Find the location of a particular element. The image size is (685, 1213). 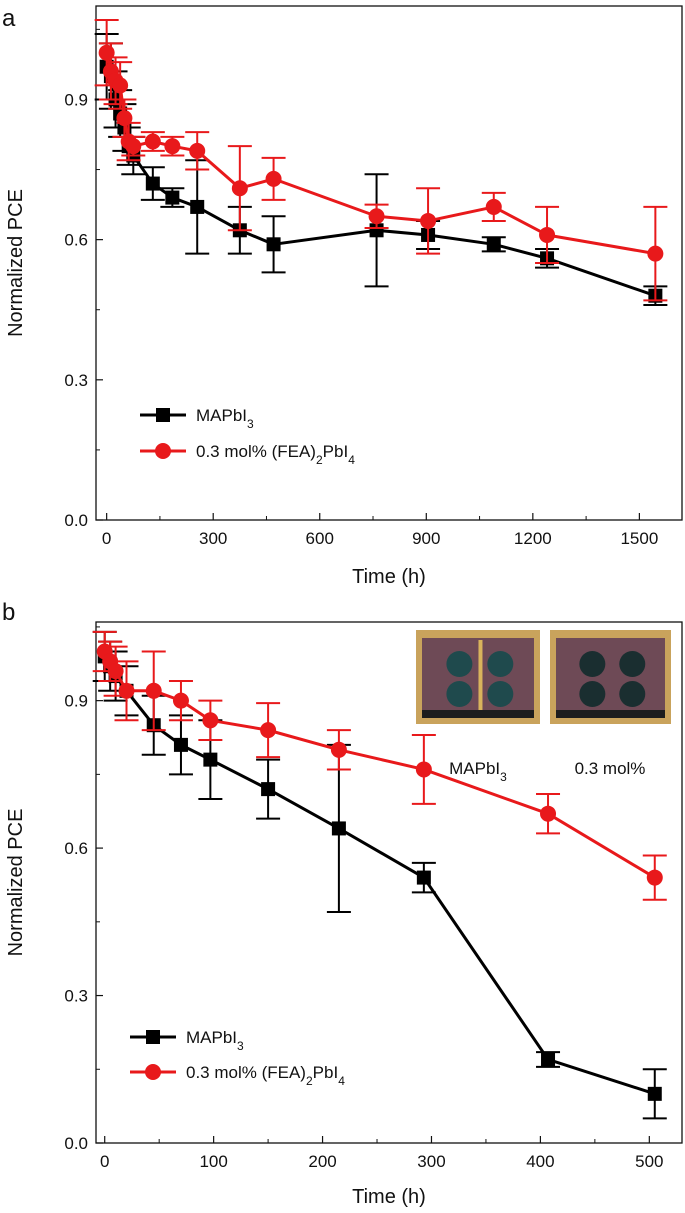

x-tick-label: 1500 is located at coordinates (639, 538).